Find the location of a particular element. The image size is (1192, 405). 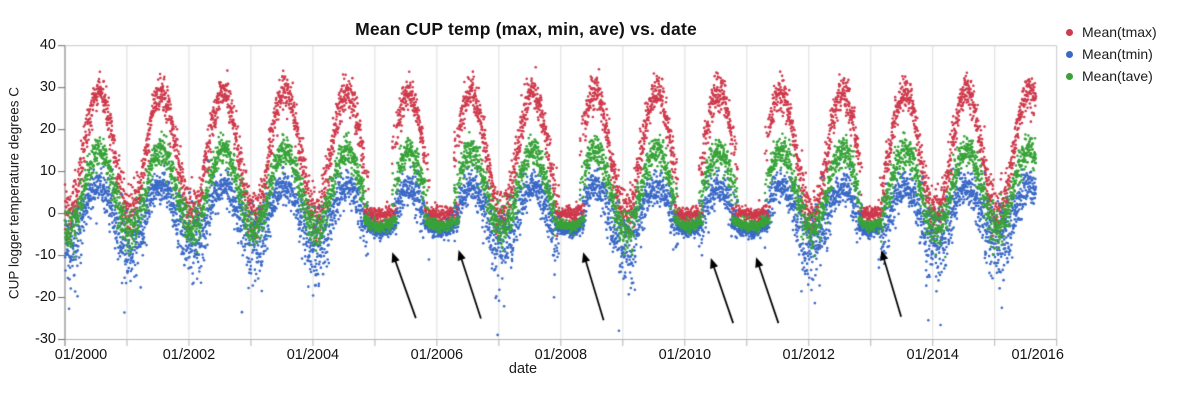

legend-item-tave: Mean(tave) is located at coordinates (1111, 76).